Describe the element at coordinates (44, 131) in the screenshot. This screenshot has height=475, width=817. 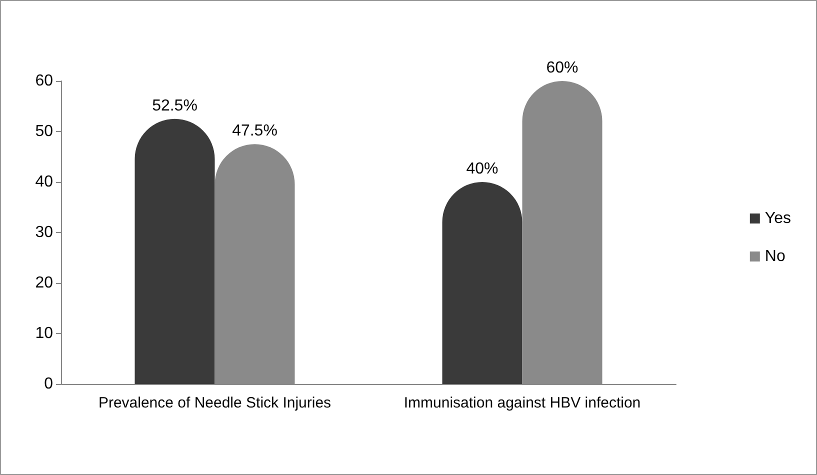
I see `y-tick-label: 50` at that location.